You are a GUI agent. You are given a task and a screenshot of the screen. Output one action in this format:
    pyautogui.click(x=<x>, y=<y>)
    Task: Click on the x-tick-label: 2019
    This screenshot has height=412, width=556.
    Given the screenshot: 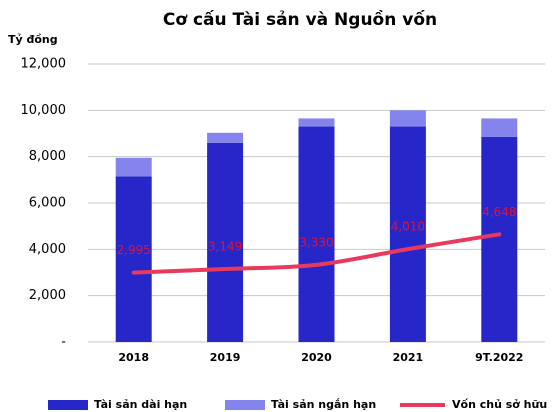 What is the action you would take?
    pyautogui.click(x=225, y=357)
    